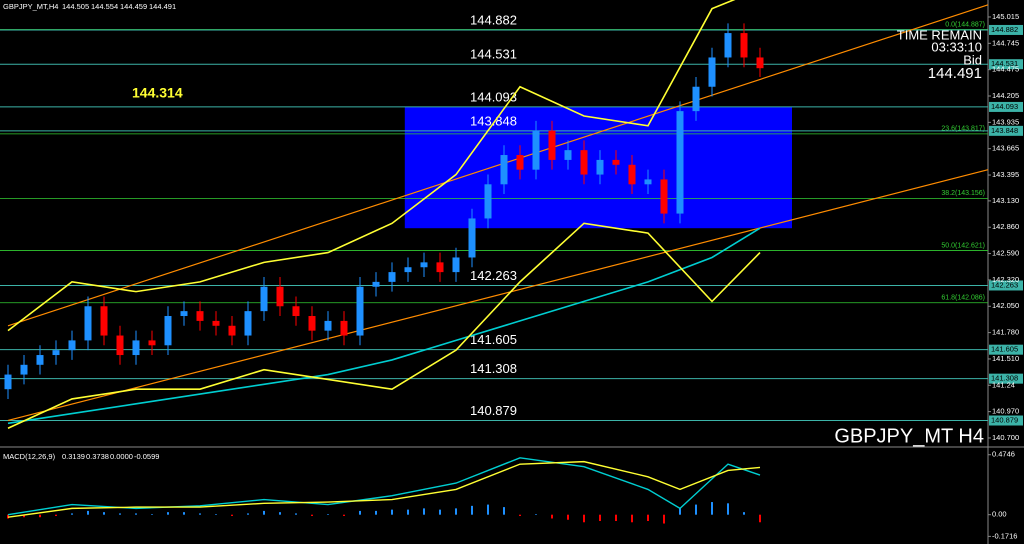 Image resolution: width=1024 pixels, height=544 pixels. Describe the element at coordinates (956, 46) in the screenshot. I see `time-remain: 03:33:10` at that location.